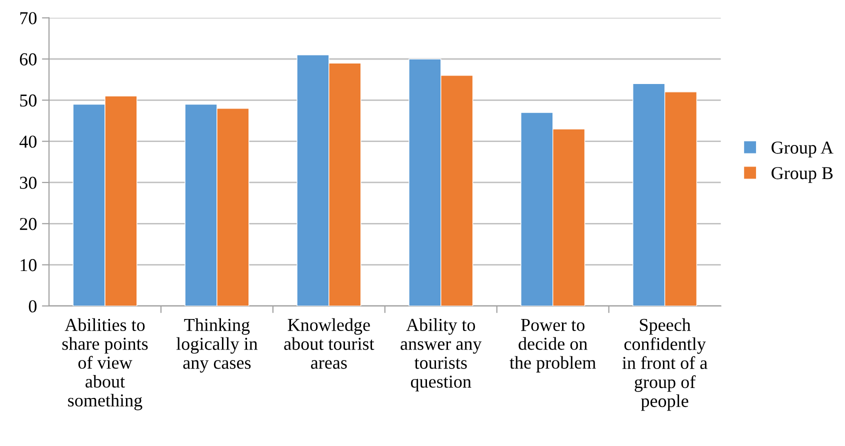 The image size is (845, 446). I want to click on y-tick-label: 40, so click(28, 142).